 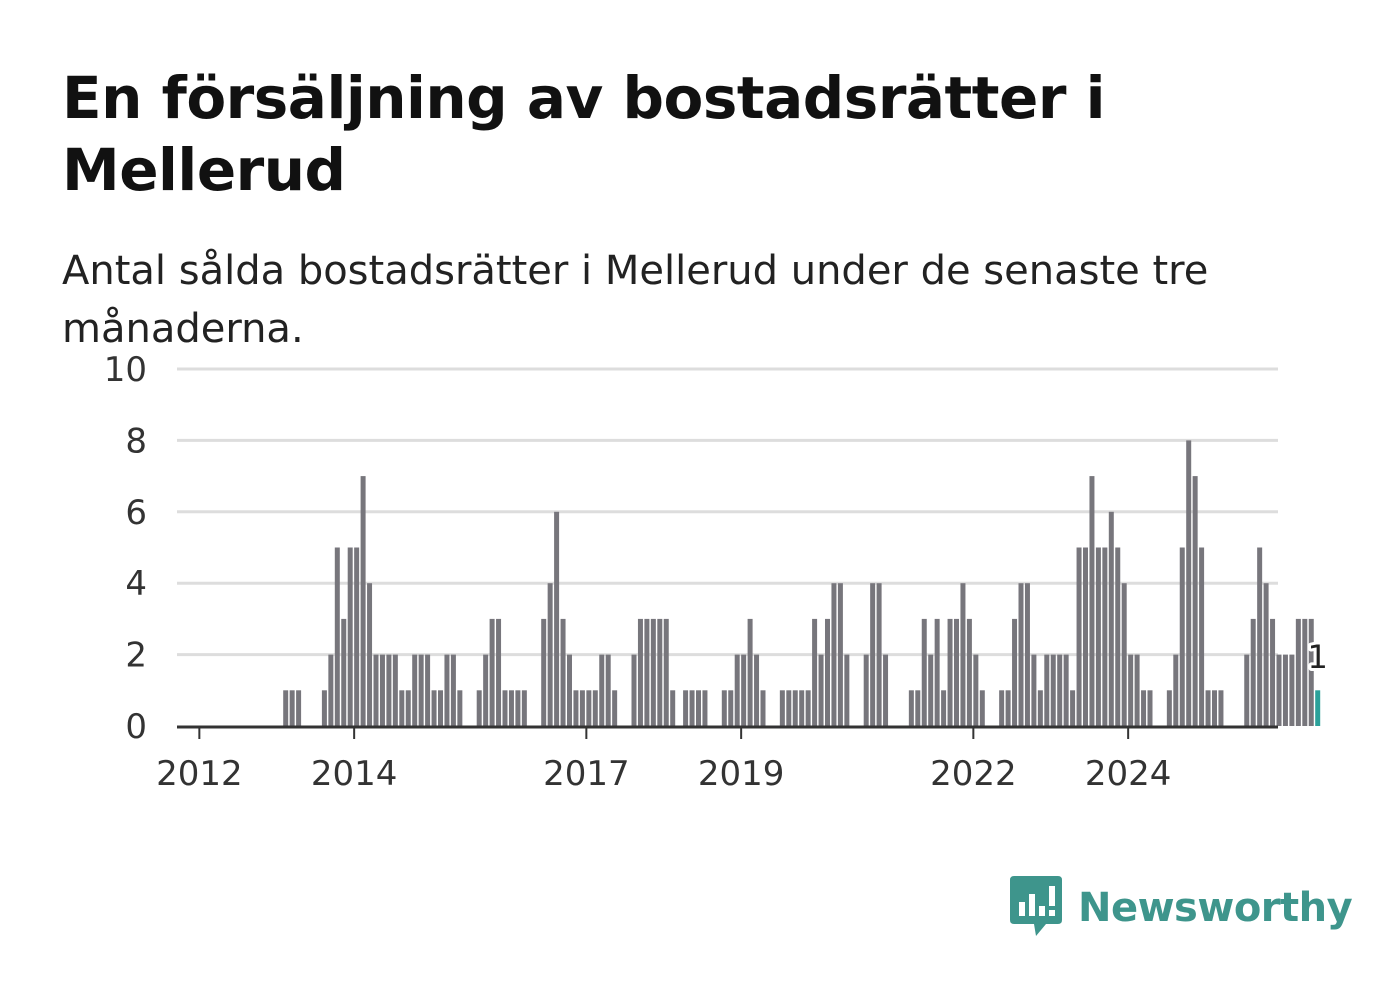 What do you see at coordinates (973, 774) in the screenshot?
I see `x-tick-label: 2022` at bounding box center [973, 774].